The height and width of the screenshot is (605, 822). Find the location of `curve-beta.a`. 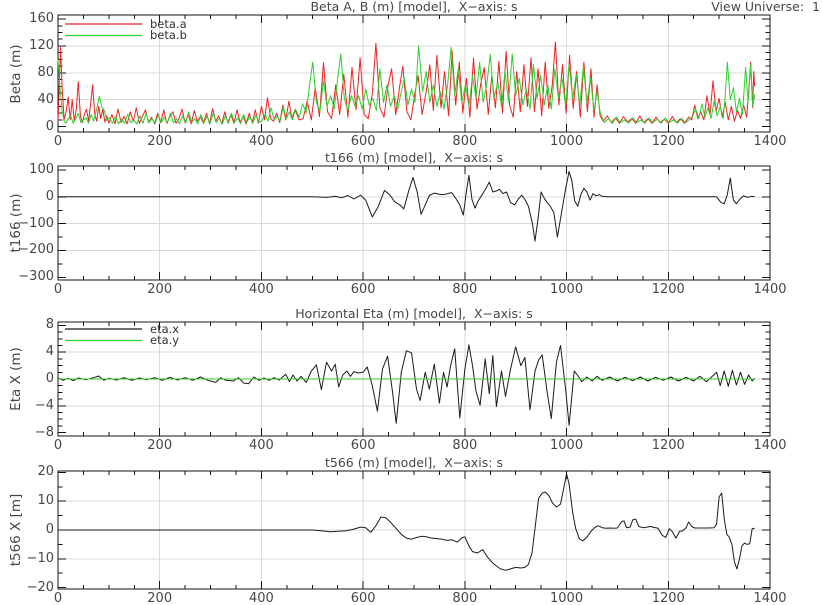

curve-beta.a is located at coordinates (406, 83).